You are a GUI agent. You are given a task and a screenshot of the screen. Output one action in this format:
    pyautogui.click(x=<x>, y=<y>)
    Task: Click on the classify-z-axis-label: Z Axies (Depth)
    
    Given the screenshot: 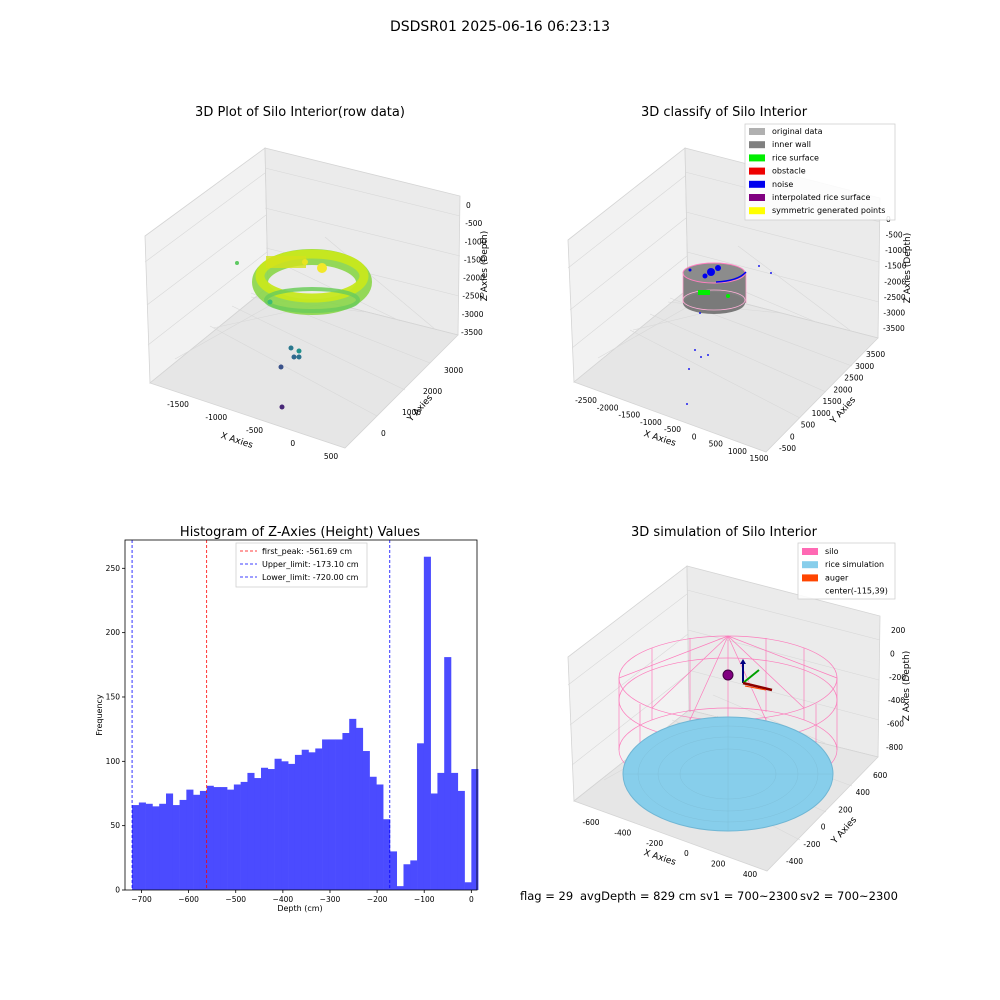 What is the action you would take?
    pyautogui.click(x=908, y=268)
    